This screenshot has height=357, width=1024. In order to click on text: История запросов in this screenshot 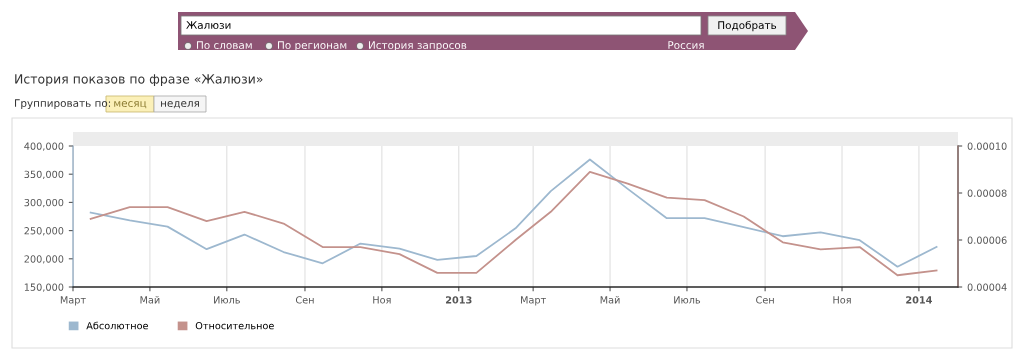, I will do `click(418, 46)`.